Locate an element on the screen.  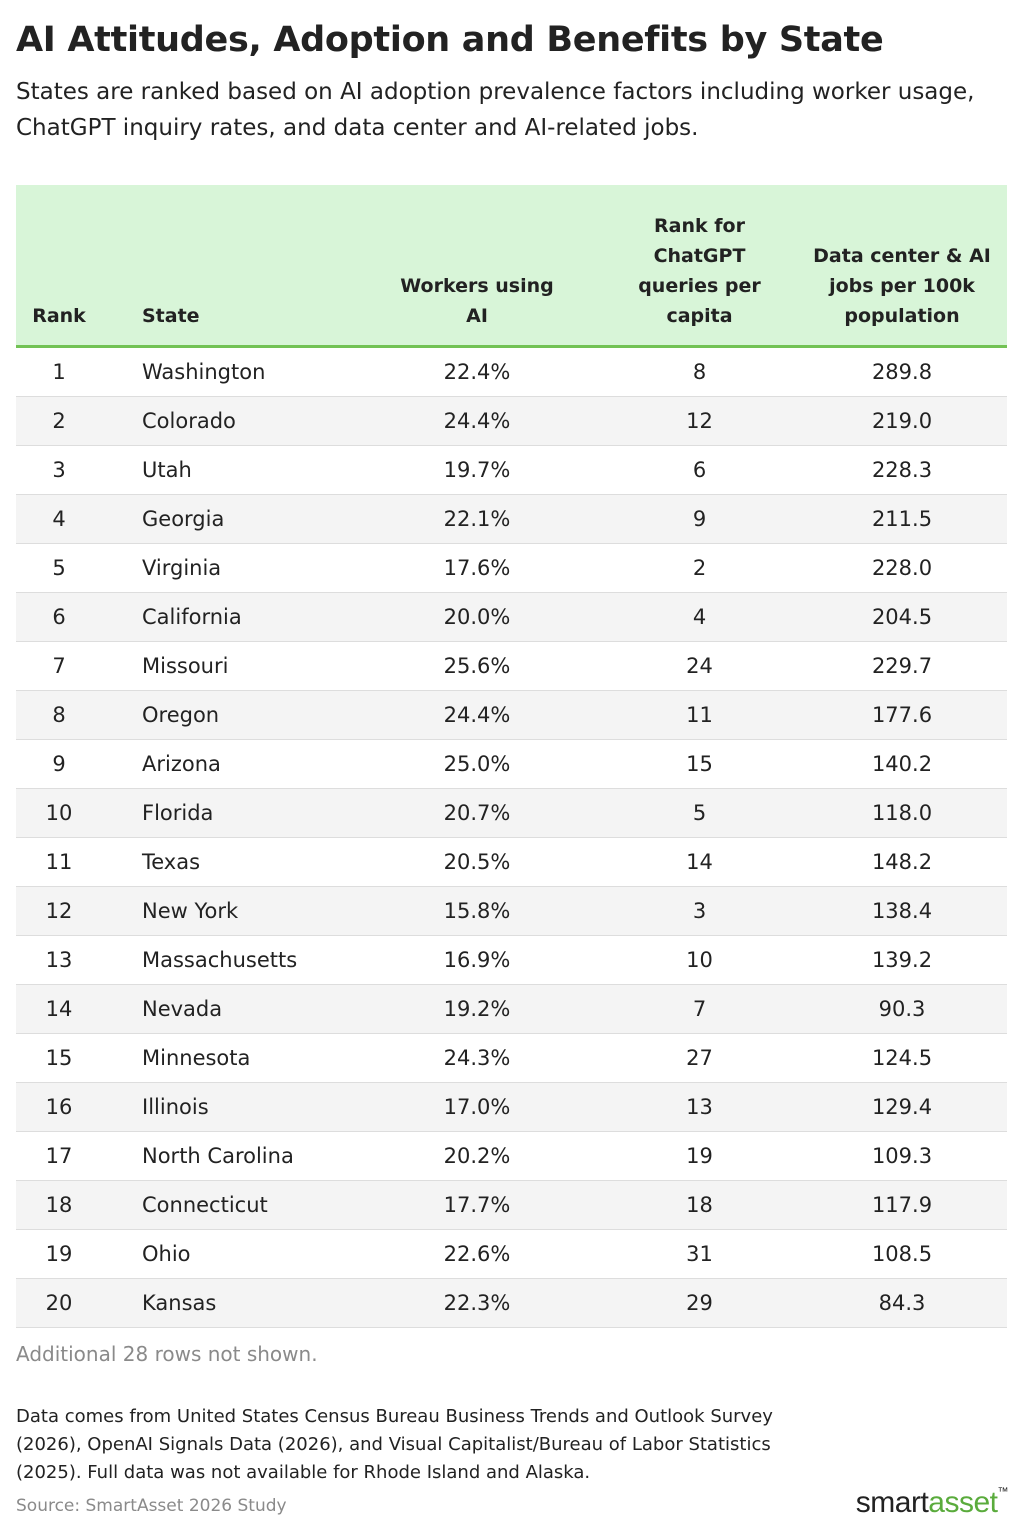
cell-state: Nevada is located at coordinates (227, 1009).